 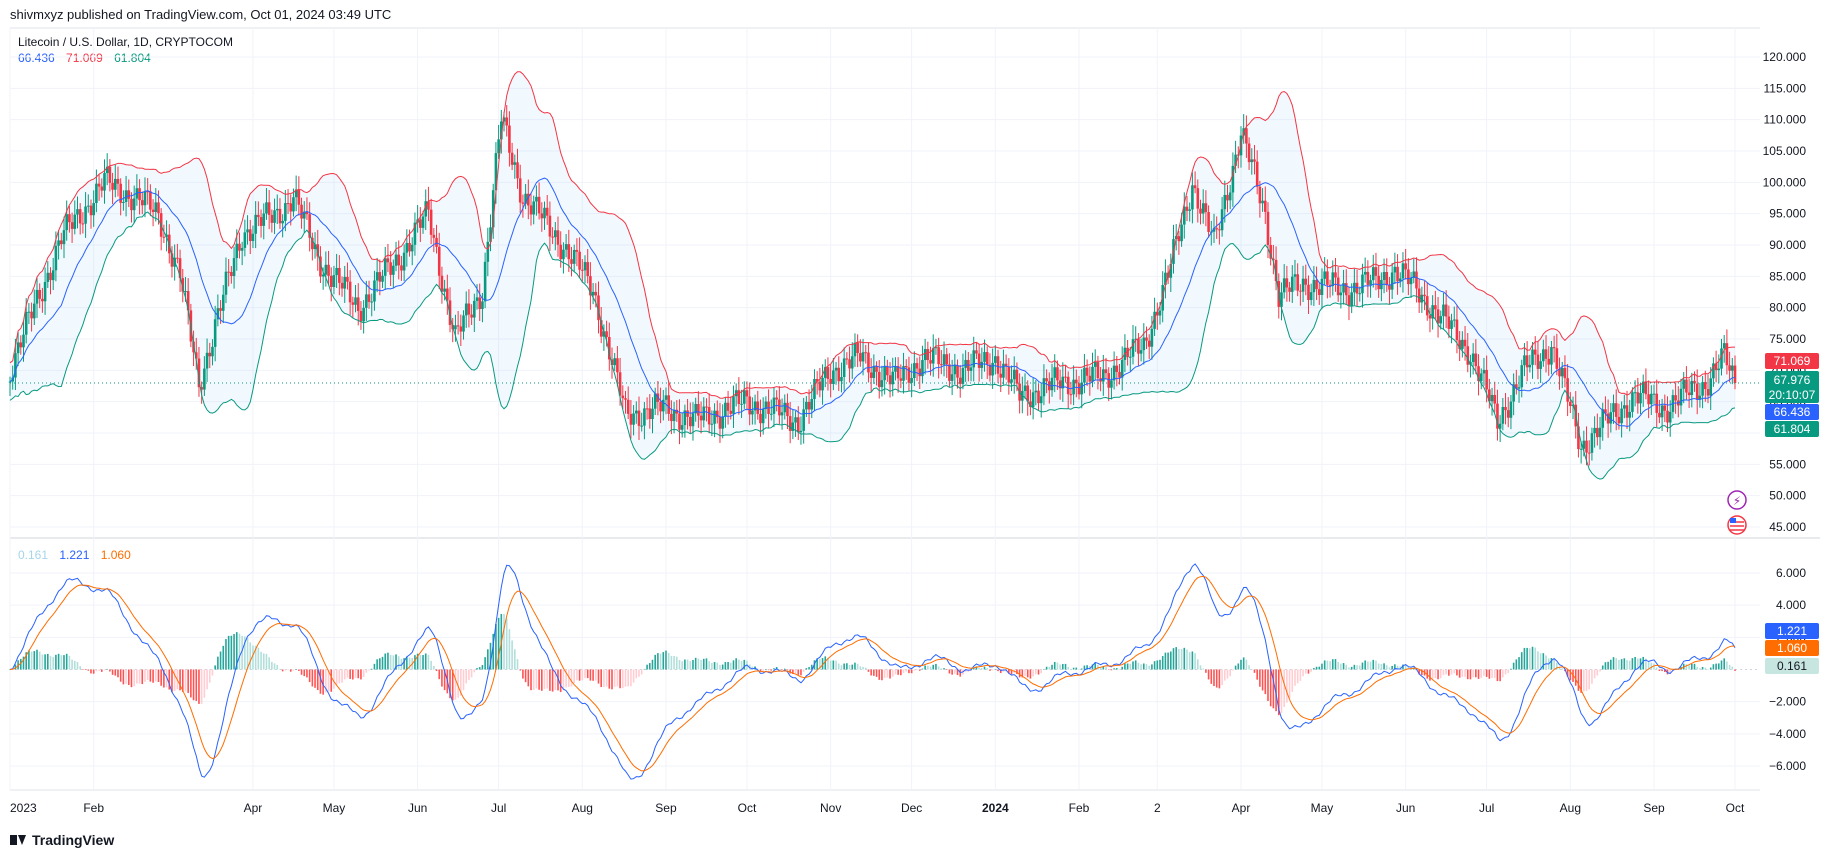 I want to click on badge-upper: 71.069, so click(x=1792, y=361).